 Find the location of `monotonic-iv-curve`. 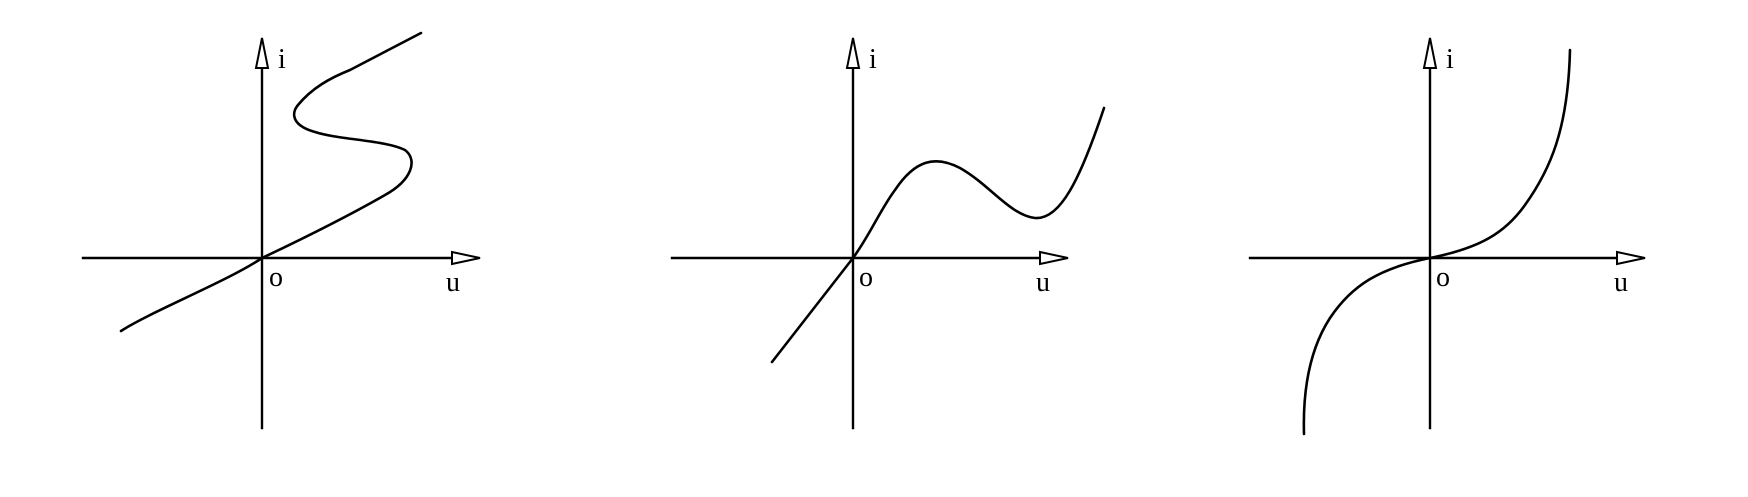

monotonic-iv-curve is located at coordinates (1437, 242).